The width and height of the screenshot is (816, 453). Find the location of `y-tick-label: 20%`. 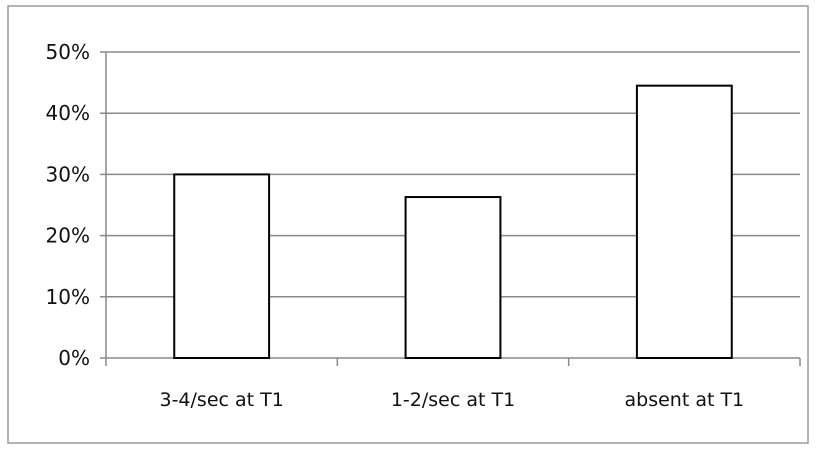

y-tick-label: 20% is located at coordinates (68, 236).